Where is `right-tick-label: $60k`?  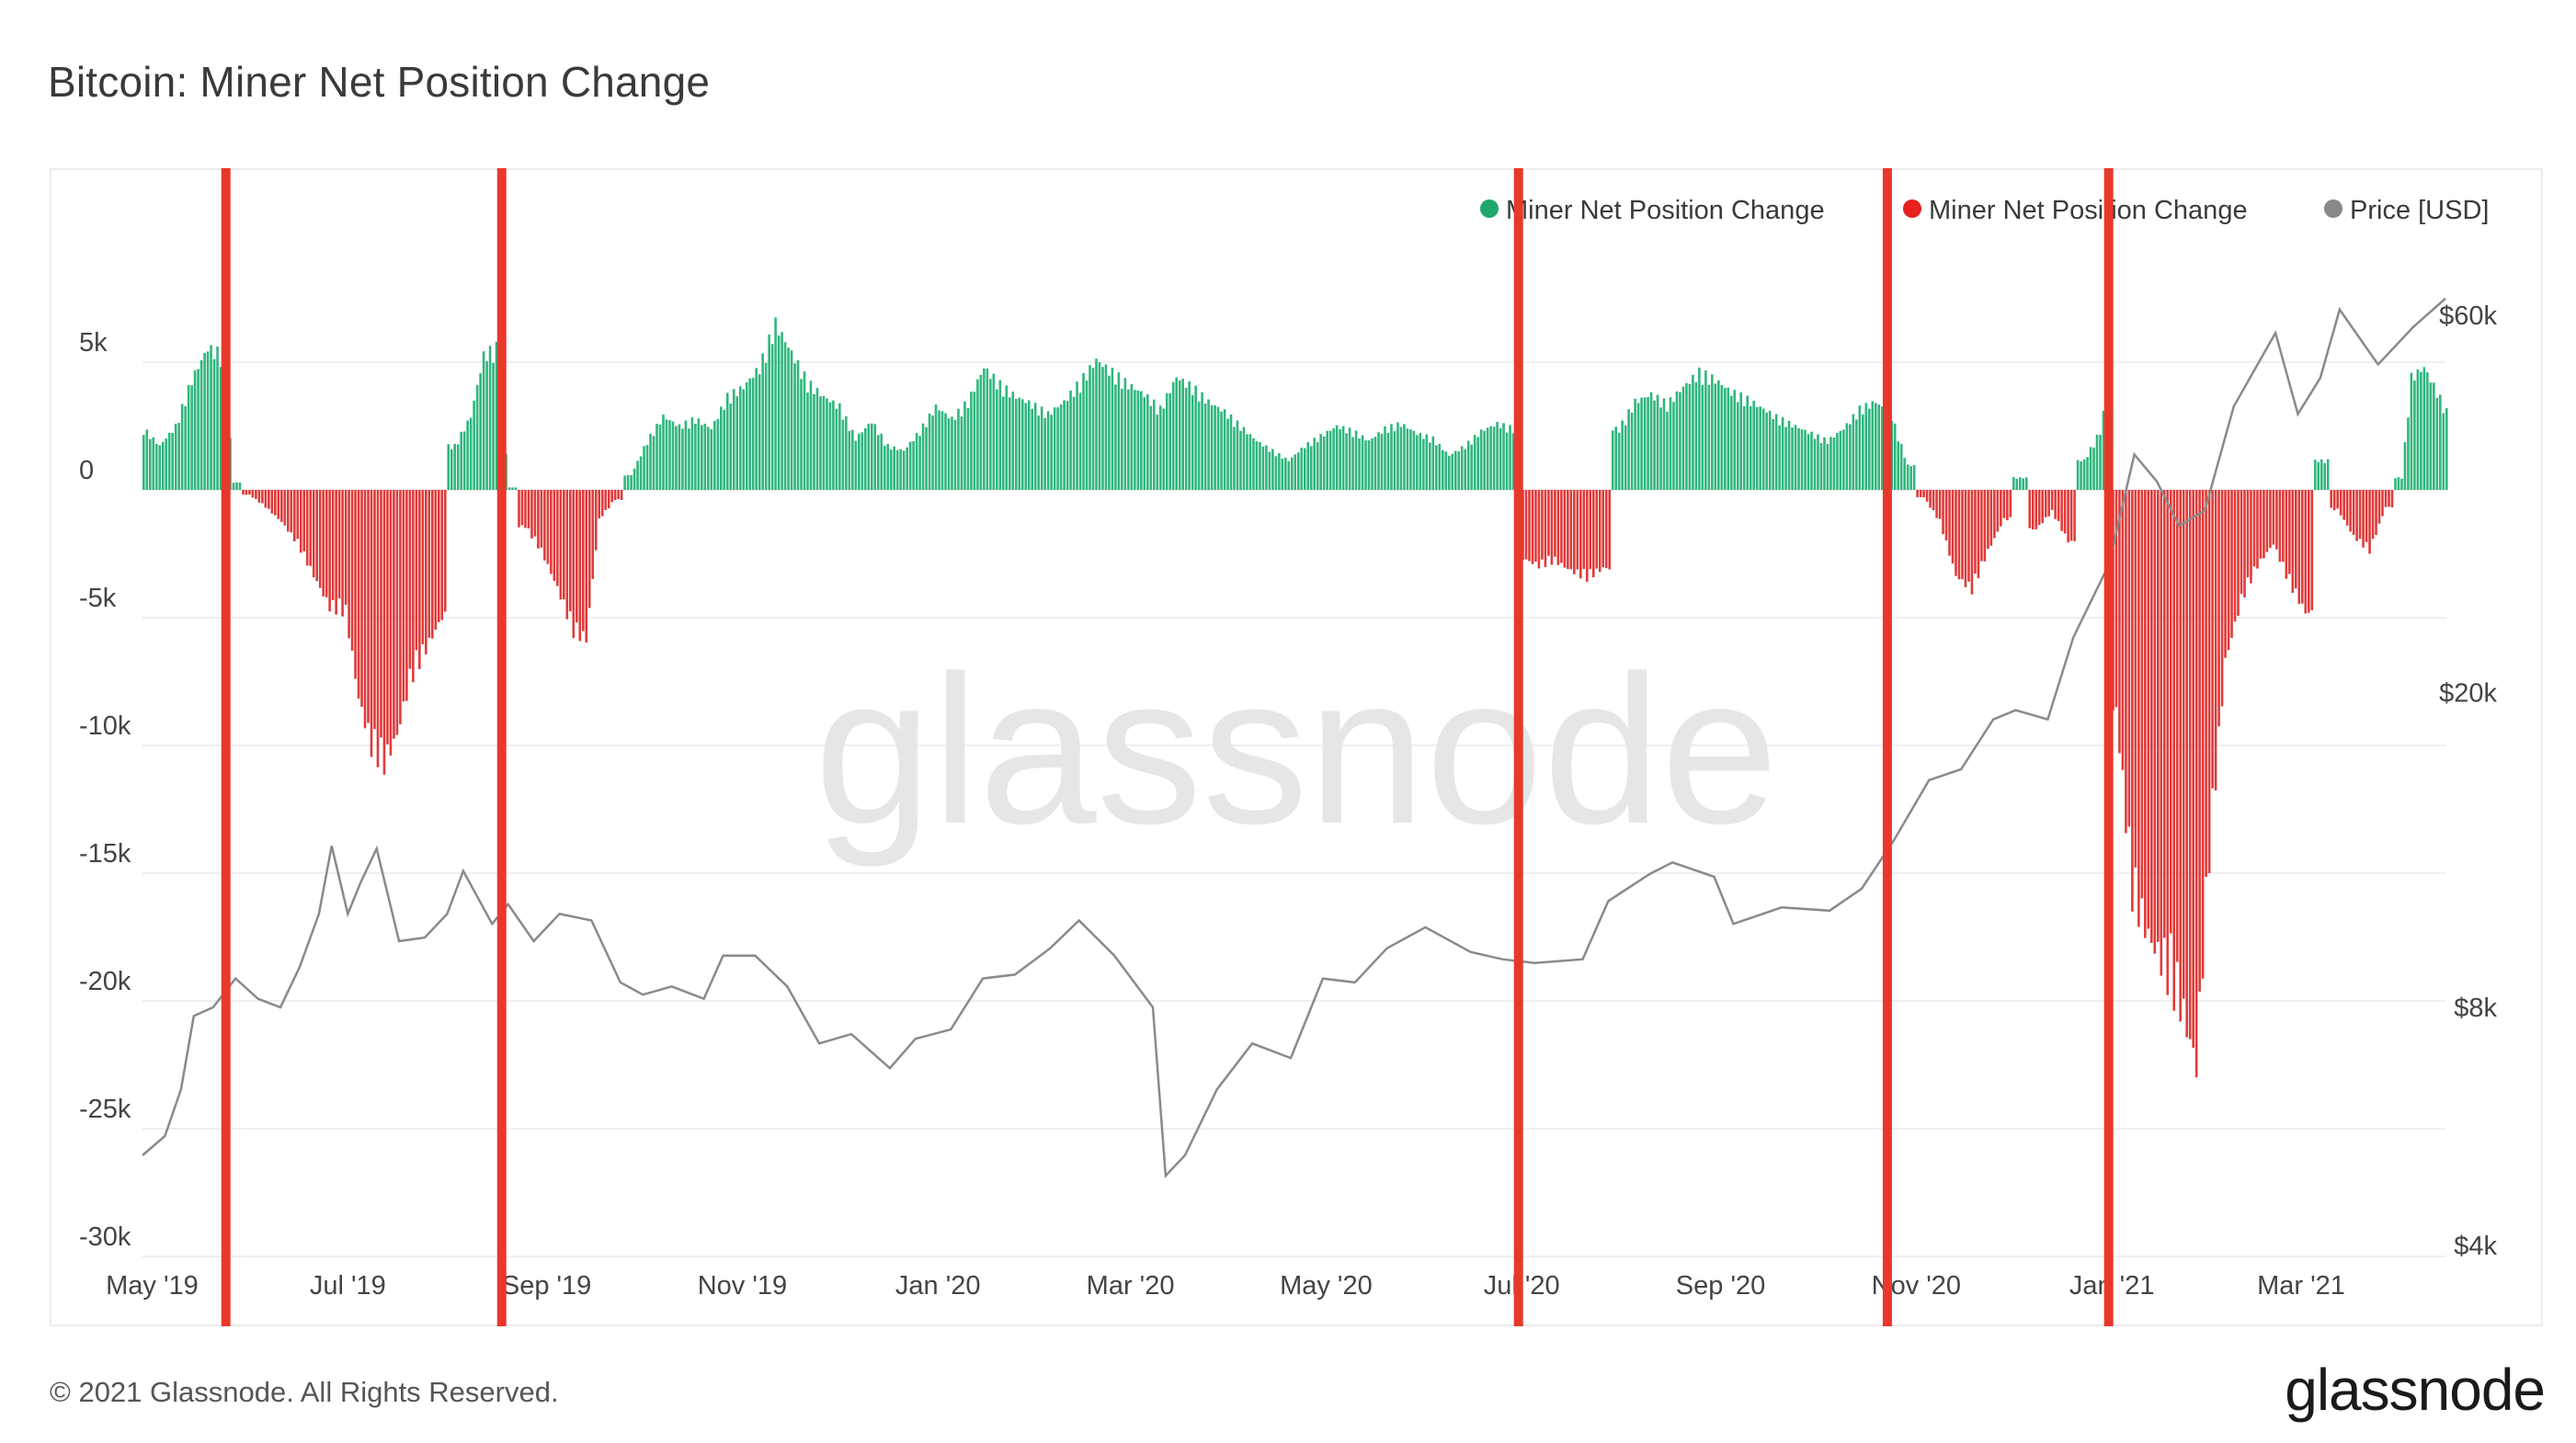 right-tick-label: $60k is located at coordinates (2468, 316).